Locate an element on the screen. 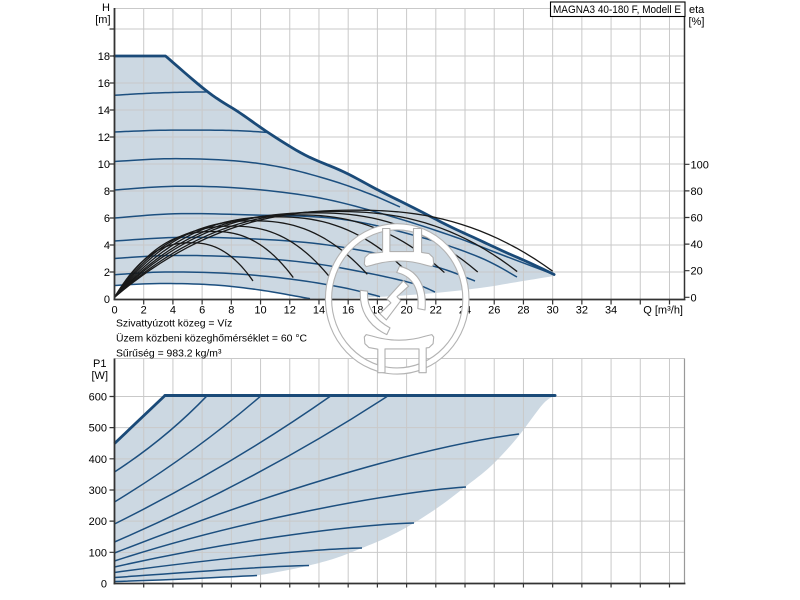 The width and height of the screenshot is (800, 600). svg-text: 600 is located at coordinates (98, 397).